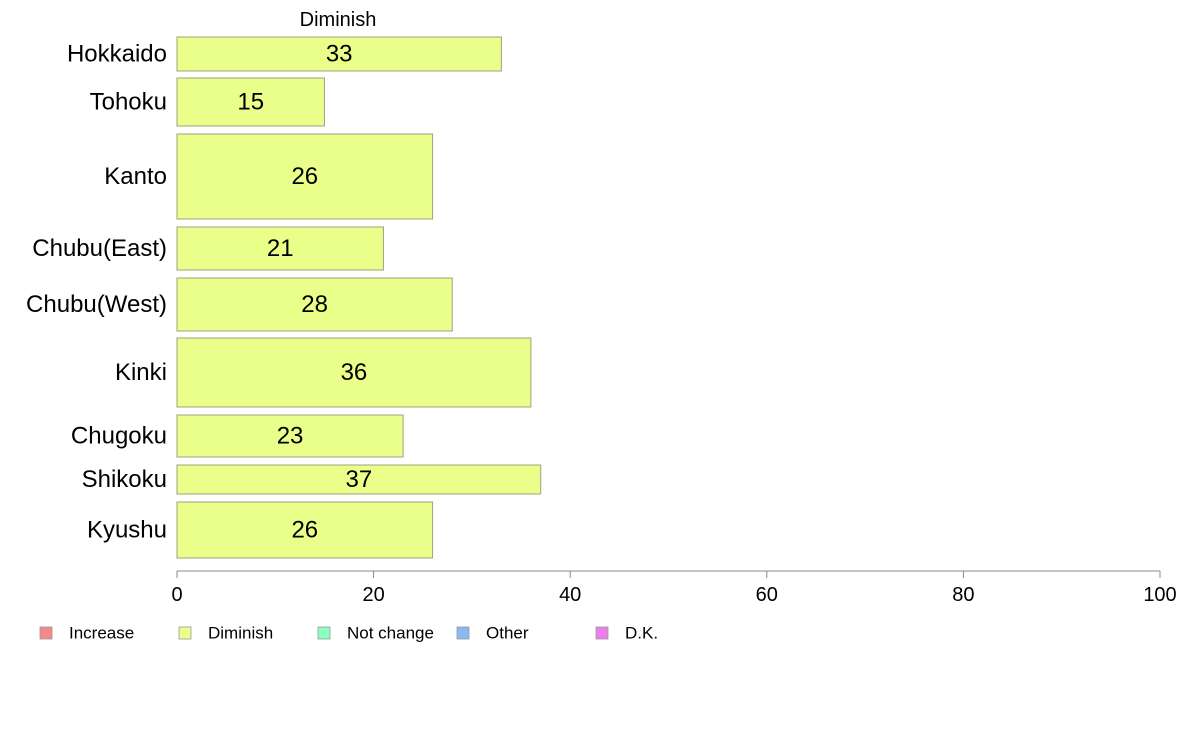 The height and width of the screenshot is (736, 1188). I want to click on data-label: 15, so click(250, 101).